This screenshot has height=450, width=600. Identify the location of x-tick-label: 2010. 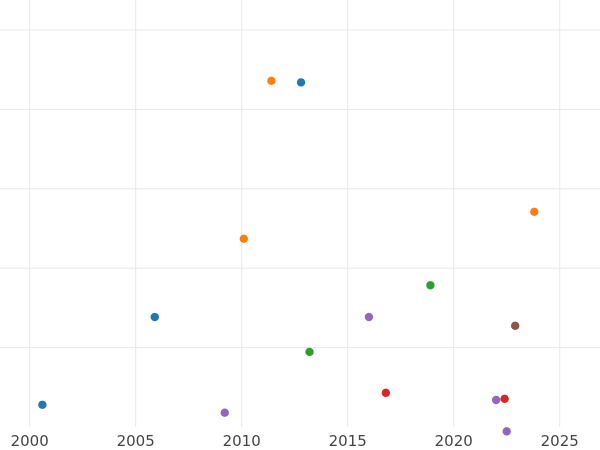
(242, 441).